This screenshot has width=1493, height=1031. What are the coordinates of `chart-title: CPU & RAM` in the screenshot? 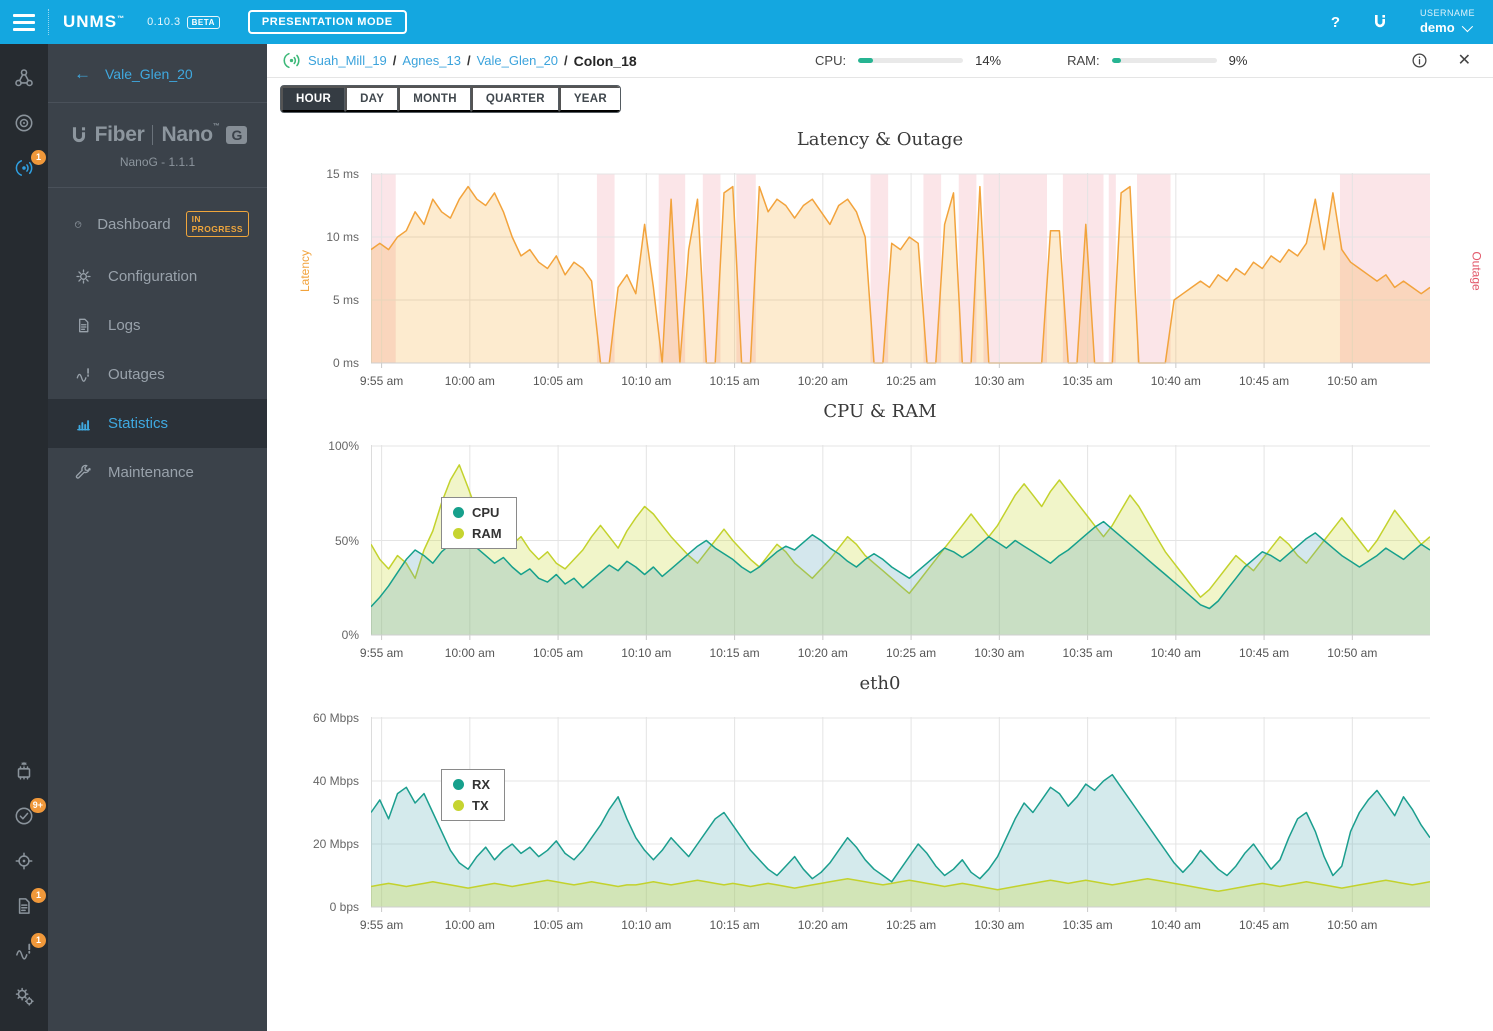 It's located at (880, 411).